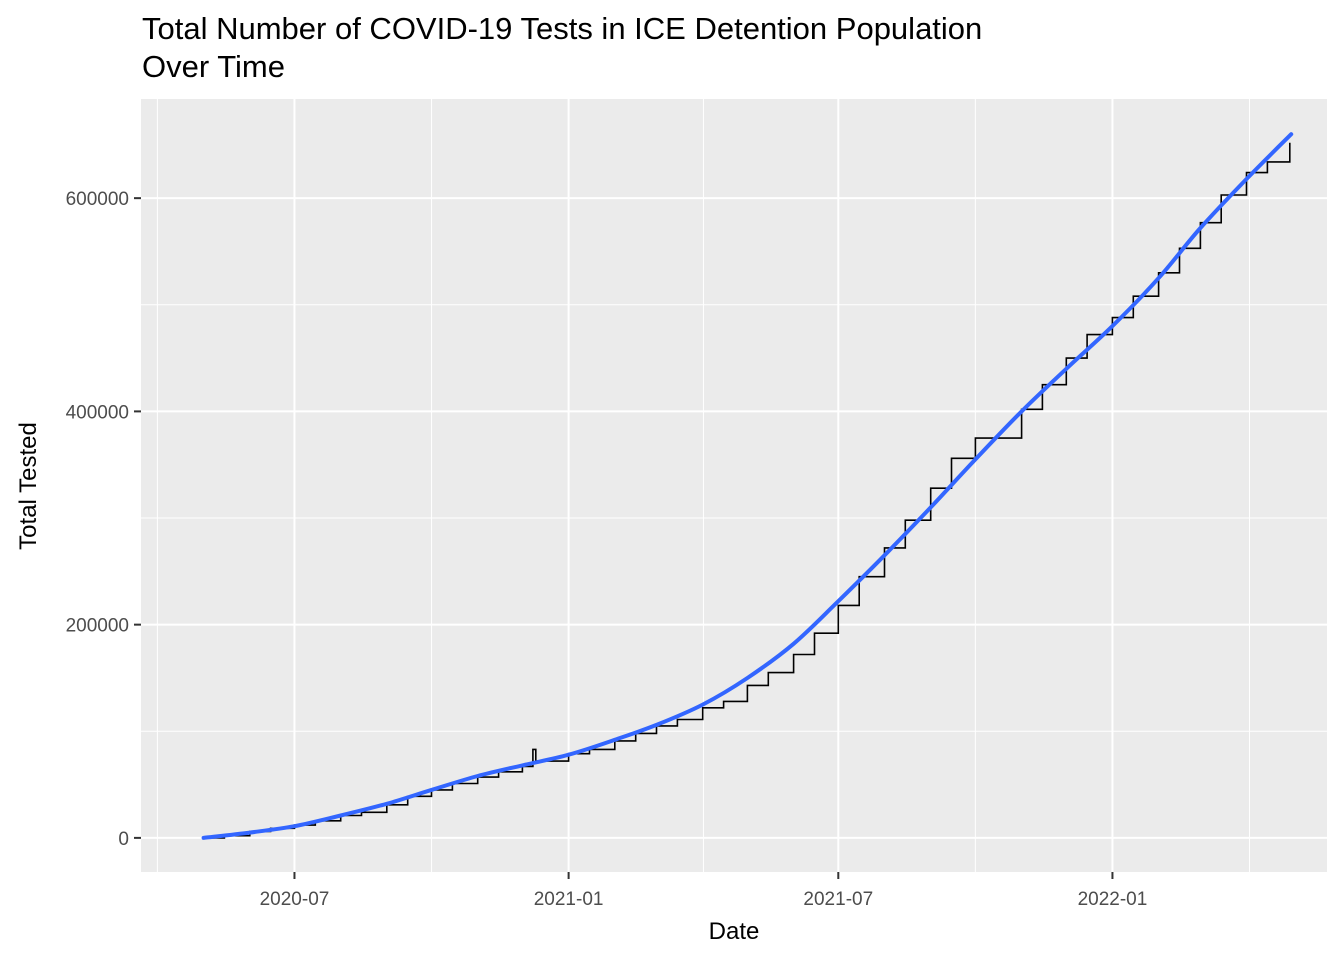 The width and height of the screenshot is (1344, 960). What do you see at coordinates (1113, 899) in the screenshot?
I see `x-tick-label: 2022-01` at bounding box center [1113, 899].